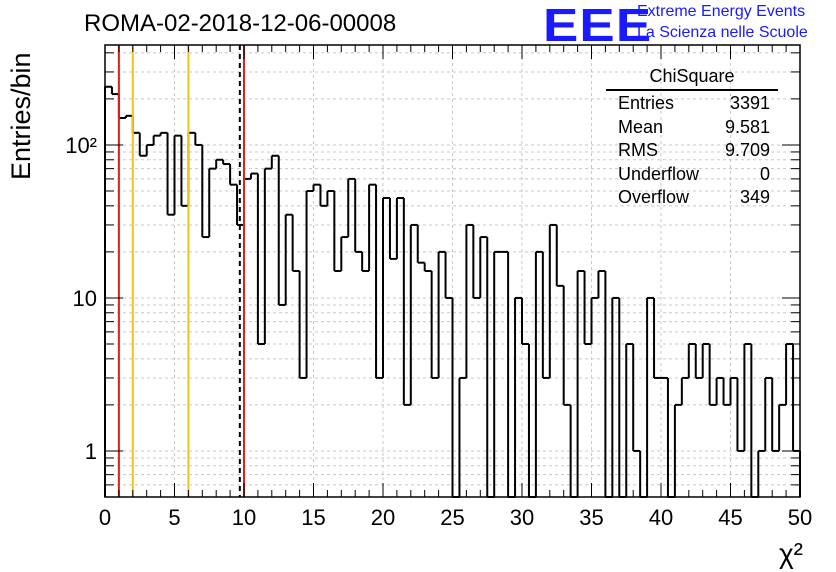 The image size is (836, 572). What do you see at coordinates (85, 298) in the screenshot?
I see `y-tick-label: 10` at bounding box center [85, 298].